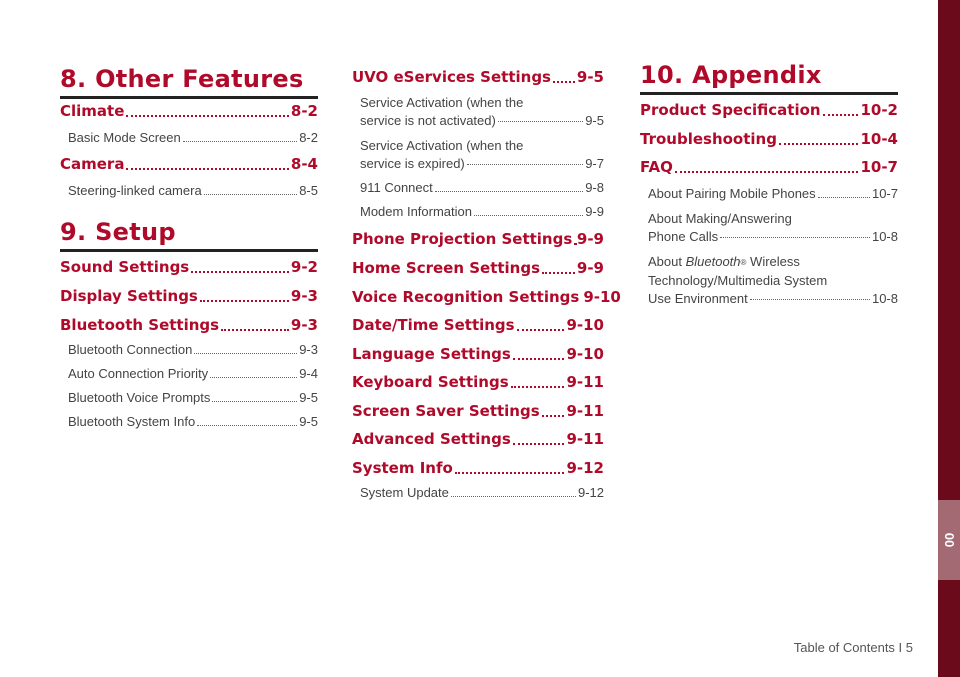 Image resolution: width=960 pixels, height=677 pixels. Describe the element at coordinates (304, 325) in the screenshot. I see `entry-page: 9-3` at that location.